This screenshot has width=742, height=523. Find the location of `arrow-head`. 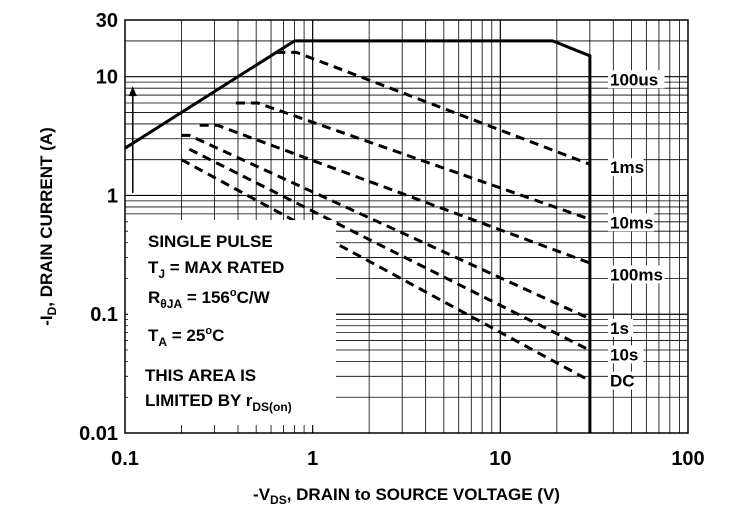

arrow-head is located at coordinates (132, 91).